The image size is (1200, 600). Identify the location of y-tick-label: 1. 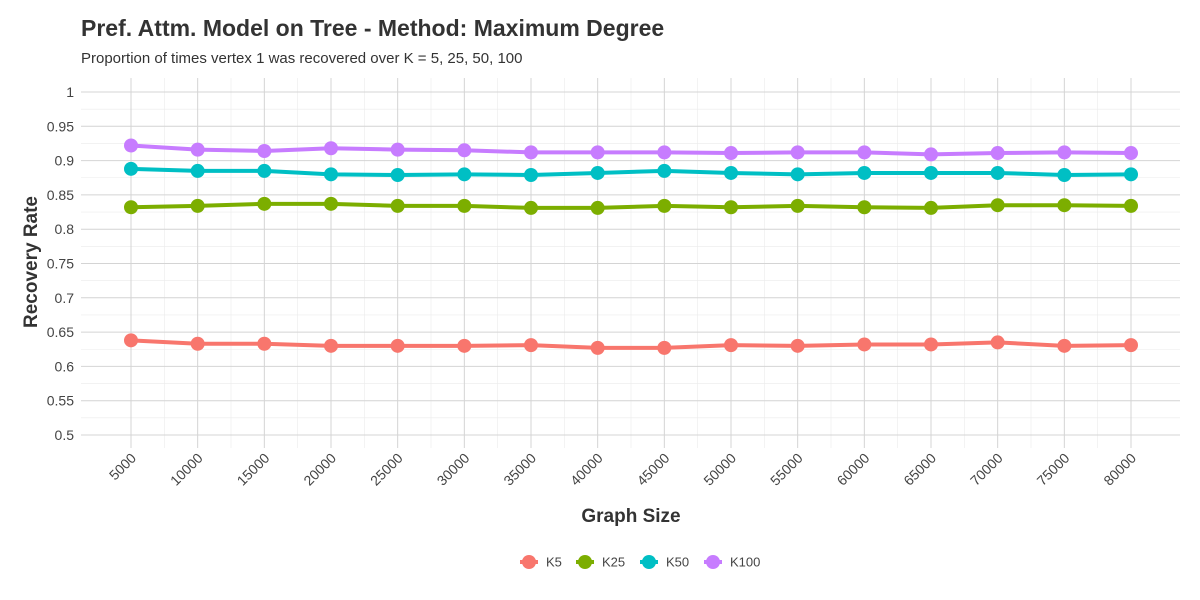
(70, 92).